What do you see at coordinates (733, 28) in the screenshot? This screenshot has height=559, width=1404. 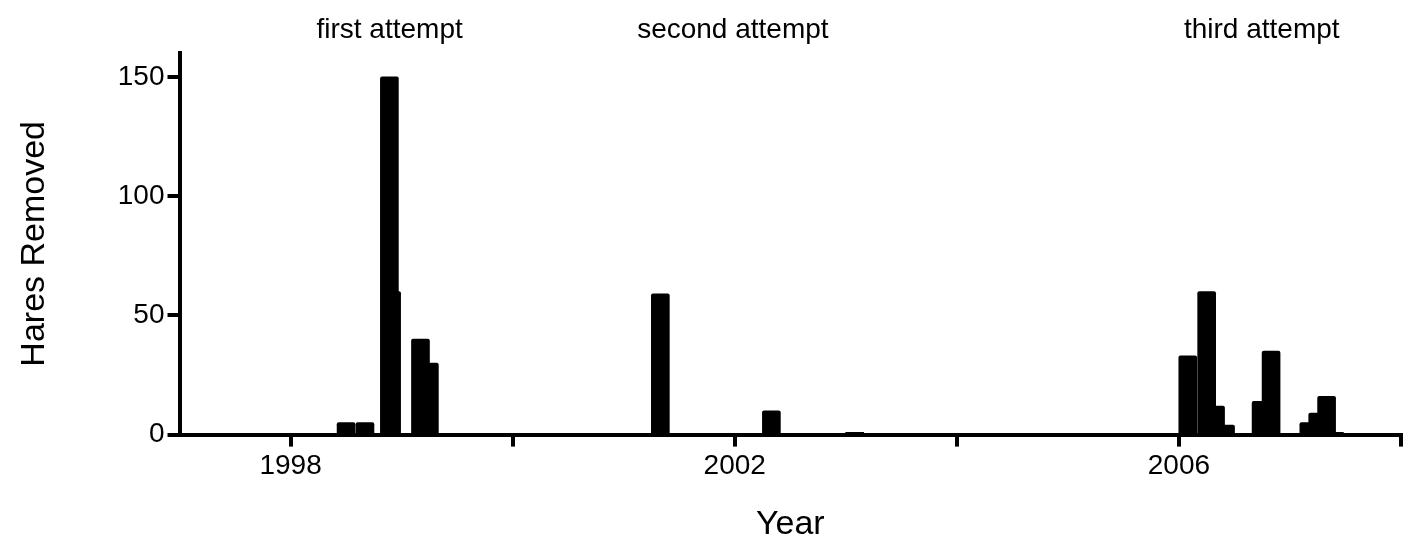 I see `text: second attempt` at bounding box center [733, 28].